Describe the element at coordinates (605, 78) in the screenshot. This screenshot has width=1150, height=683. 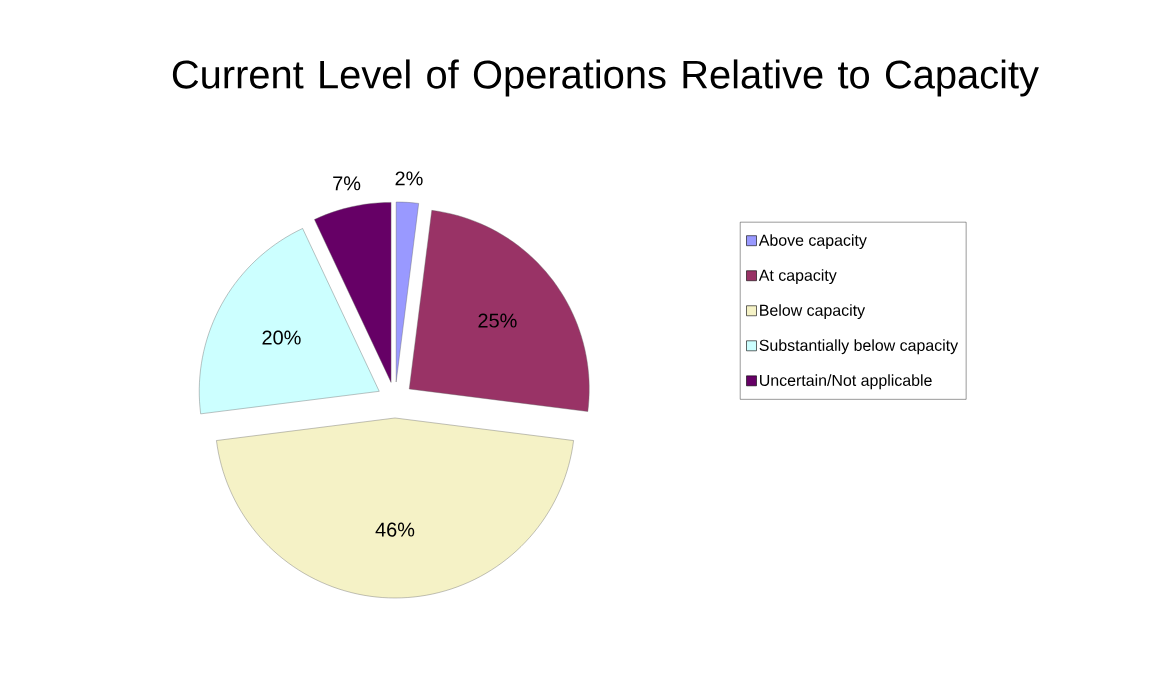
I see `chart-title: Current Level of Operations Relative to Capacity` at that location.